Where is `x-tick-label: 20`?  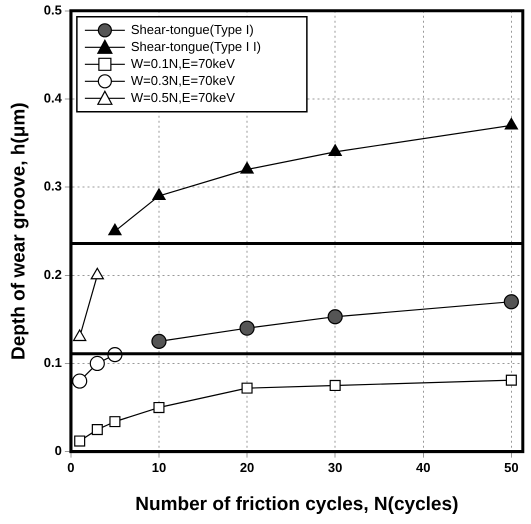
x-tick-label: 20 is located at coordinates (247, 467).